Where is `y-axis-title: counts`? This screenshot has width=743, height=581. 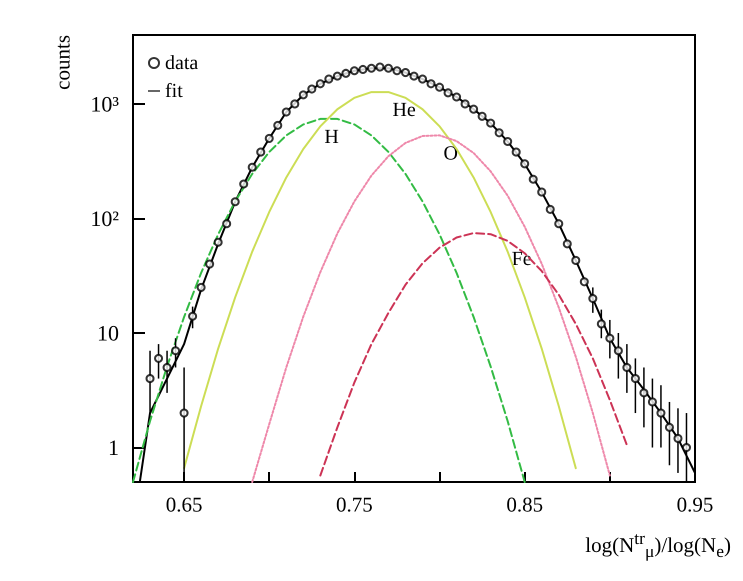 y-axis-title: counts is located at coordinates (62, 62).